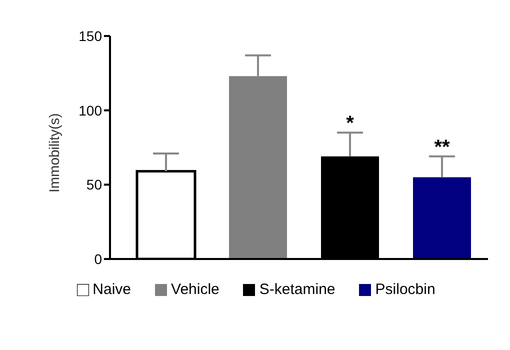  I want to click on y-tick-label: 100, so click(90, 110).